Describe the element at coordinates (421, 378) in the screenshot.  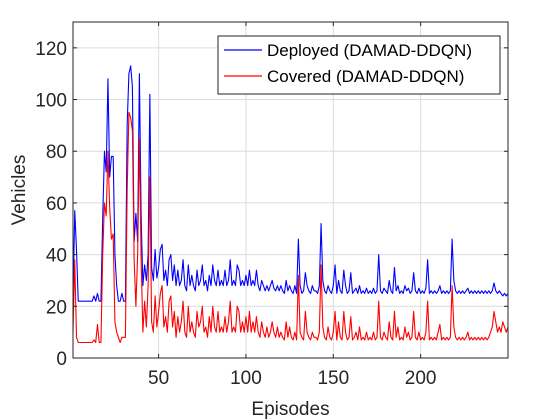
I see `x-tick-label: 200` at that location.